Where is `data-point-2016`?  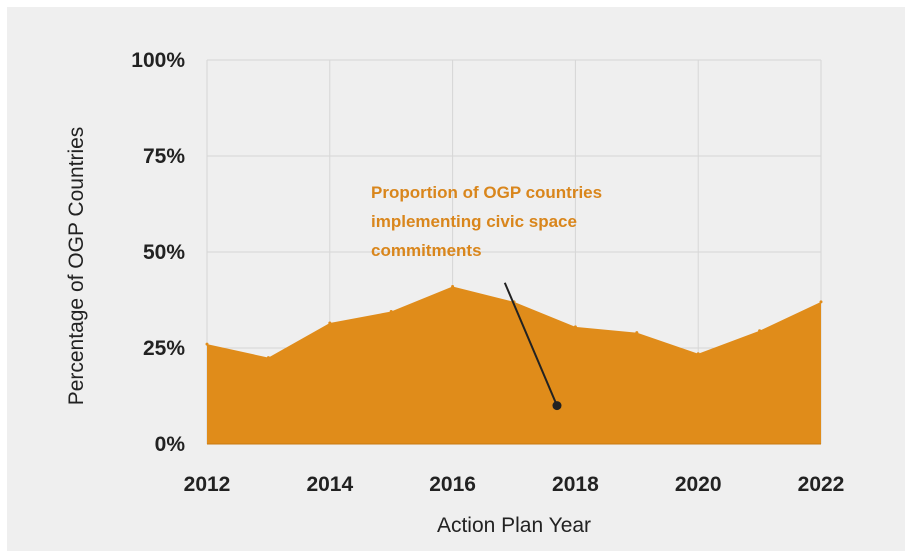
data-point-2016 is located at coordinates (453, 287).